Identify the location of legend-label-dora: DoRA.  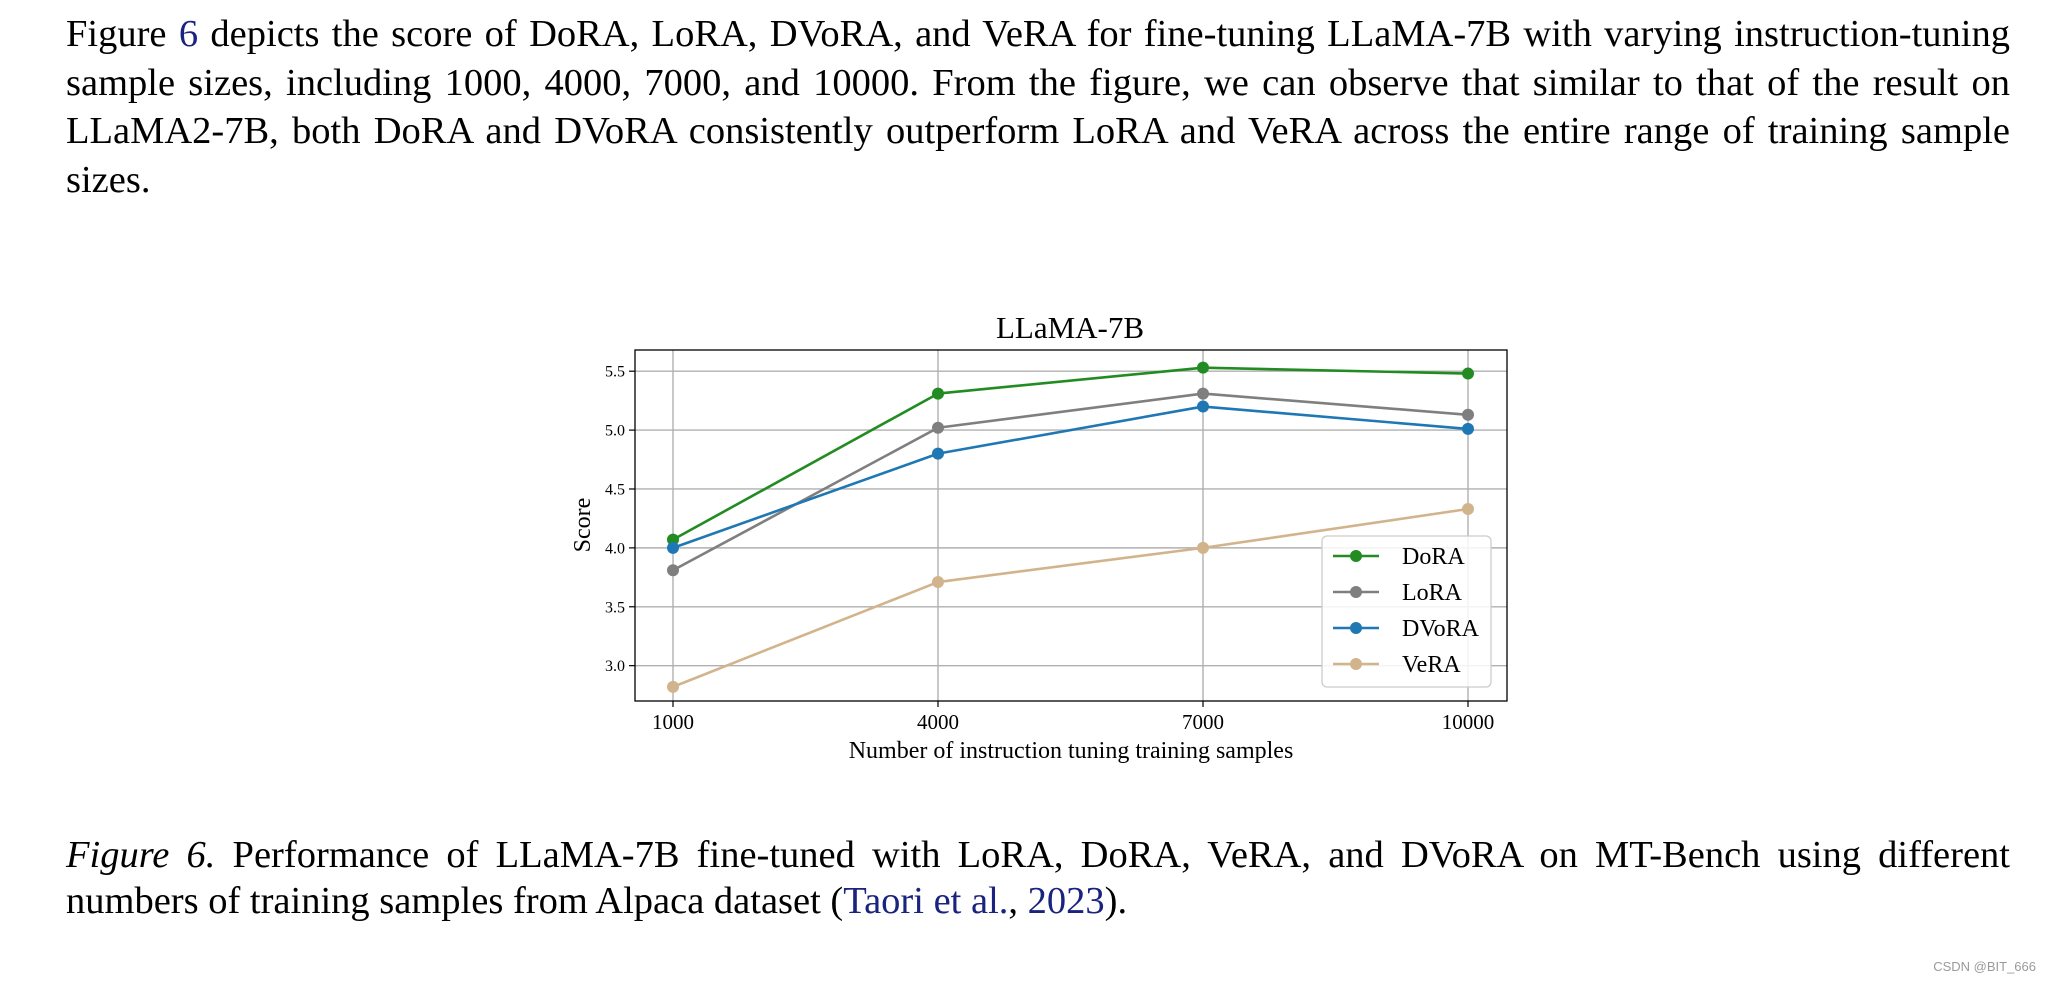
(1433, 557).